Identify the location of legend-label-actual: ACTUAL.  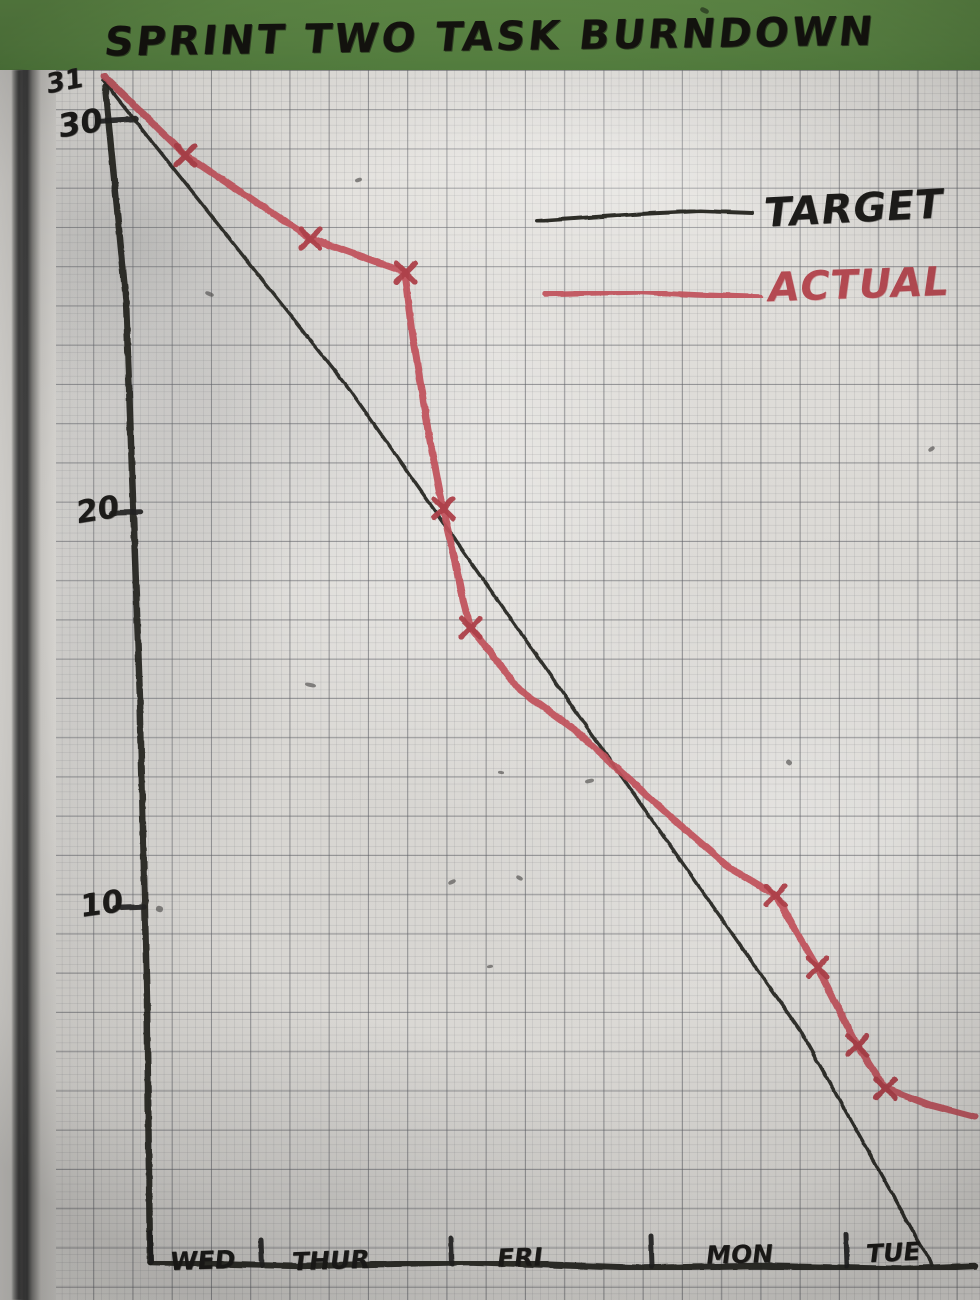
(858, 285).